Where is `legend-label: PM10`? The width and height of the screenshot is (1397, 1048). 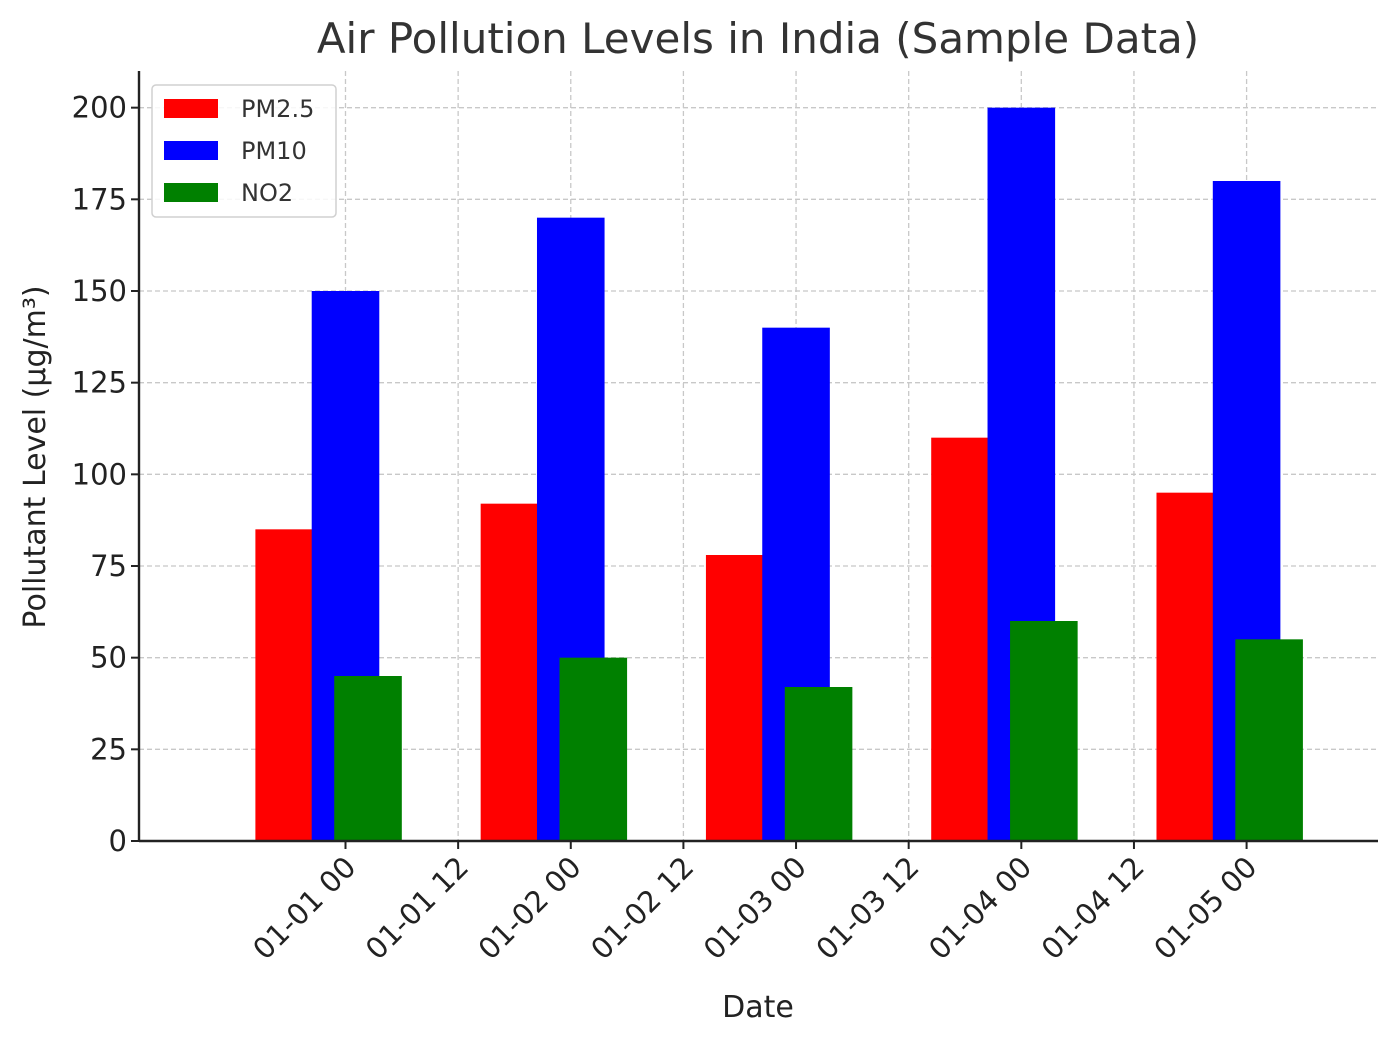
legend-label: PM10 is located at coordinates (274, 151).